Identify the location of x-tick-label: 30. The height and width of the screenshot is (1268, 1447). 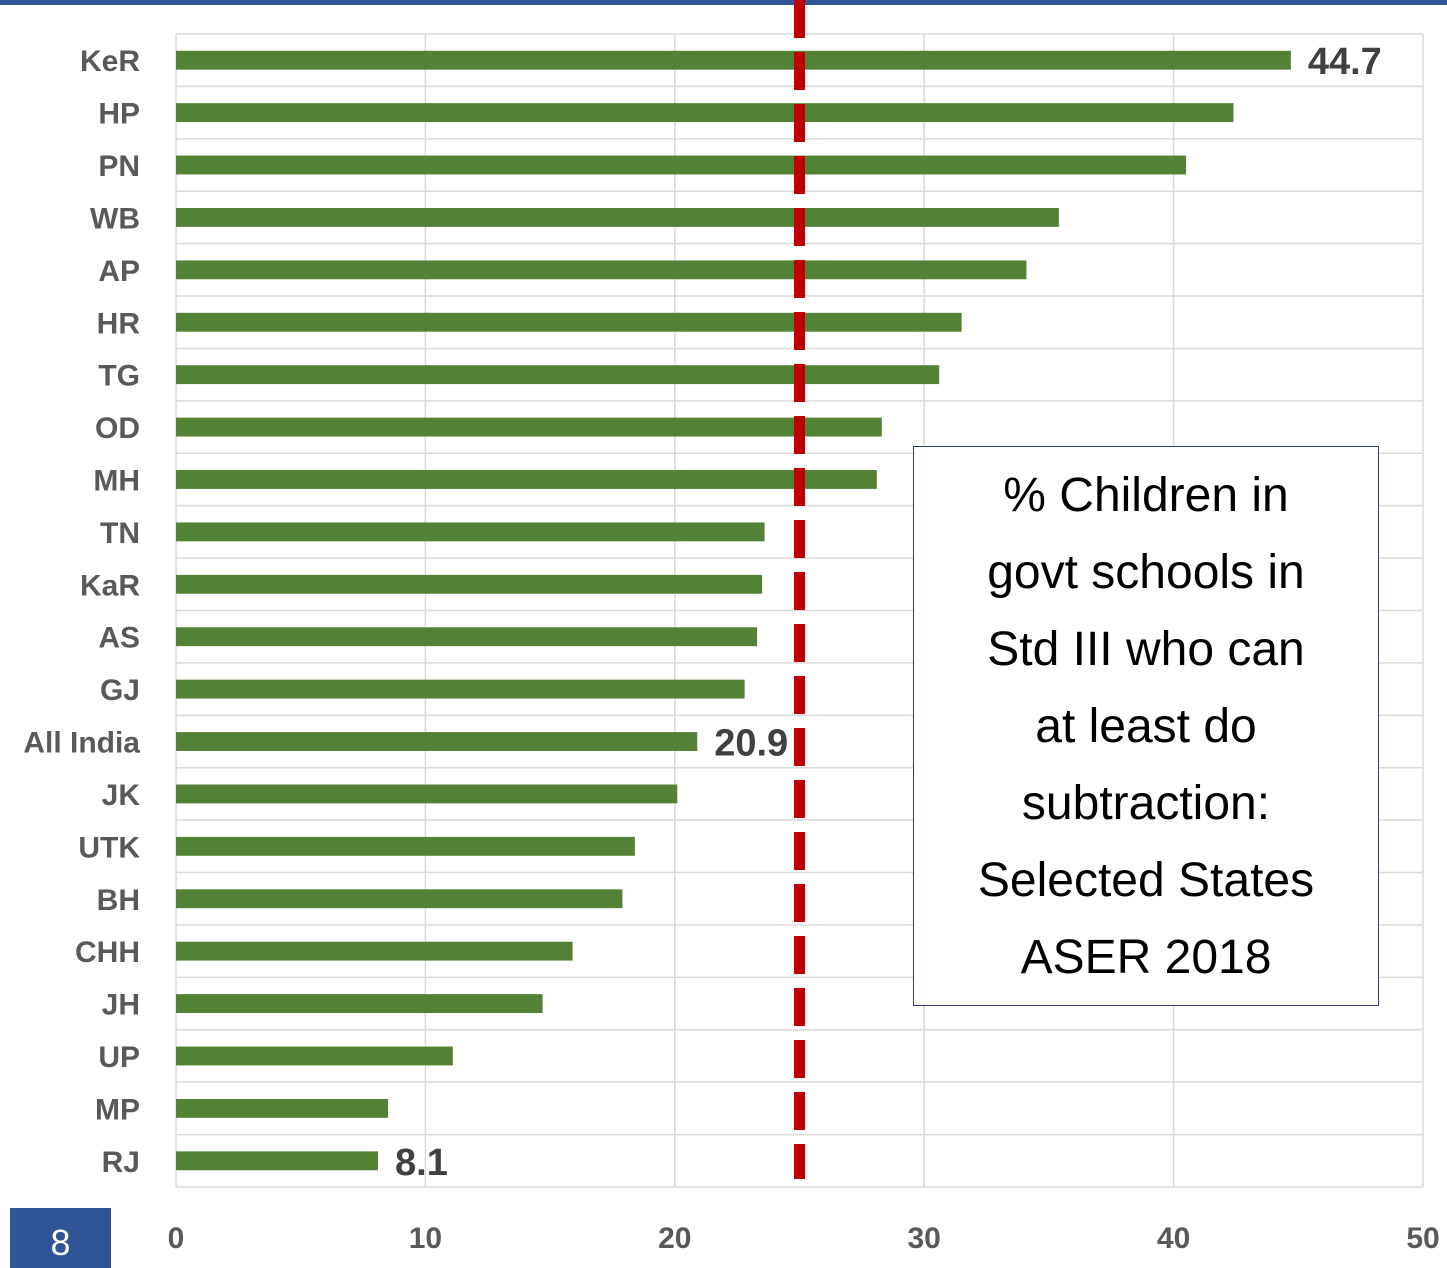
(924, 1238).